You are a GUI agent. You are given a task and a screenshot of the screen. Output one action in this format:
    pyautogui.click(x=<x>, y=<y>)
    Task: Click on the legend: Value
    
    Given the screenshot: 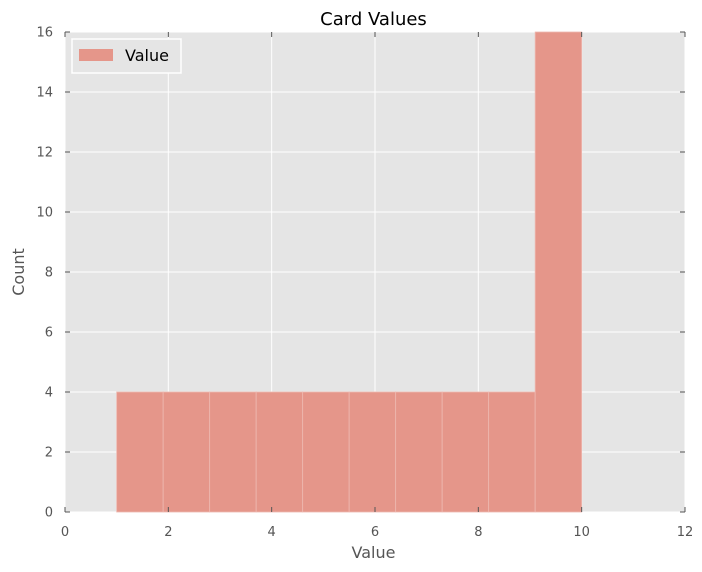 What is the action you would take?
    pyautogui.click(x=126, y=56)
    